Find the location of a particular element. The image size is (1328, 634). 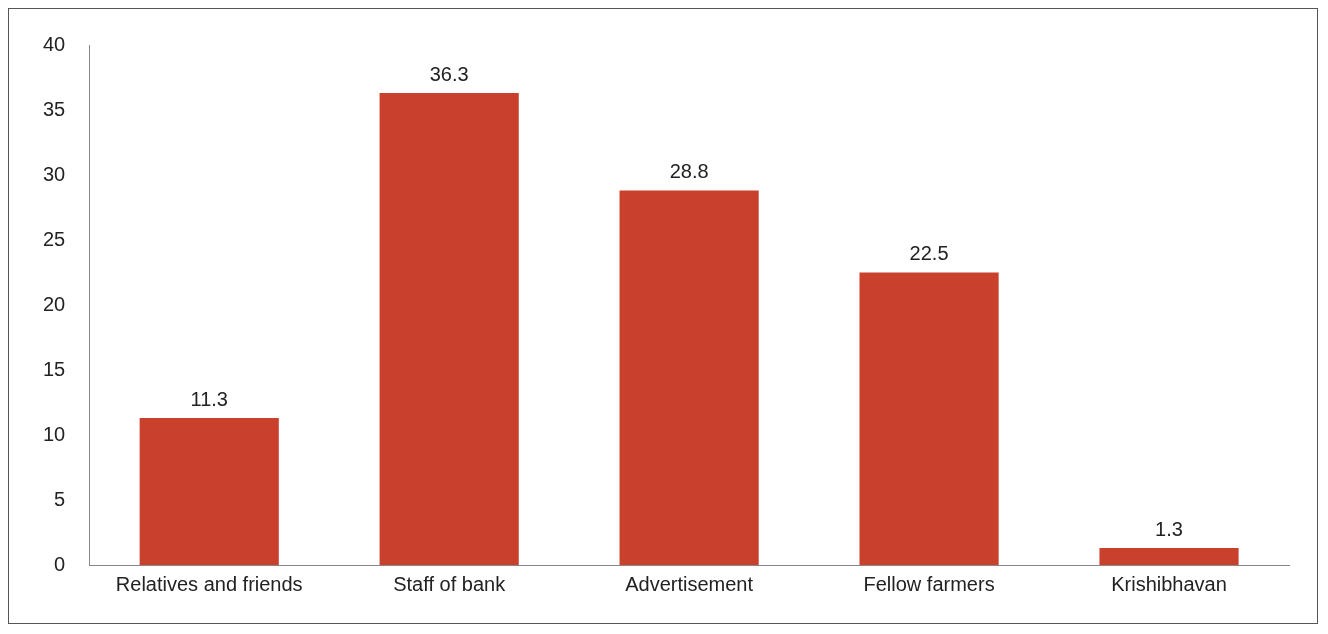

data-label: 22.5 is located at coordinates (929, 253).